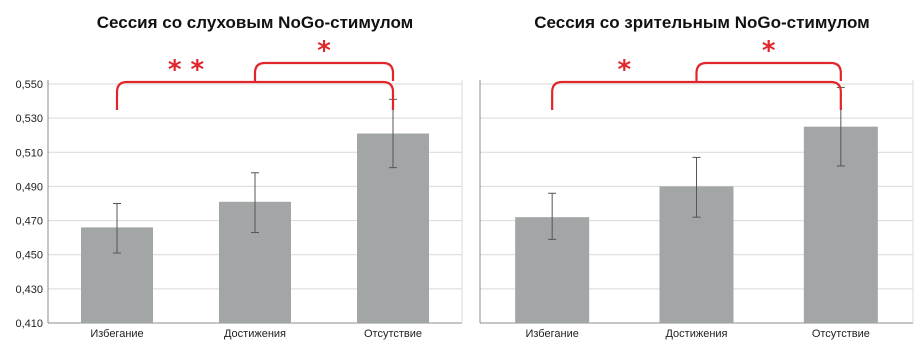 The width and height of the screenshot is (921, 340). What do you see at coordinates (29, 119) in the screenshot?
I see `y-tick-label: 0,530` at bounding box center [29, 119].